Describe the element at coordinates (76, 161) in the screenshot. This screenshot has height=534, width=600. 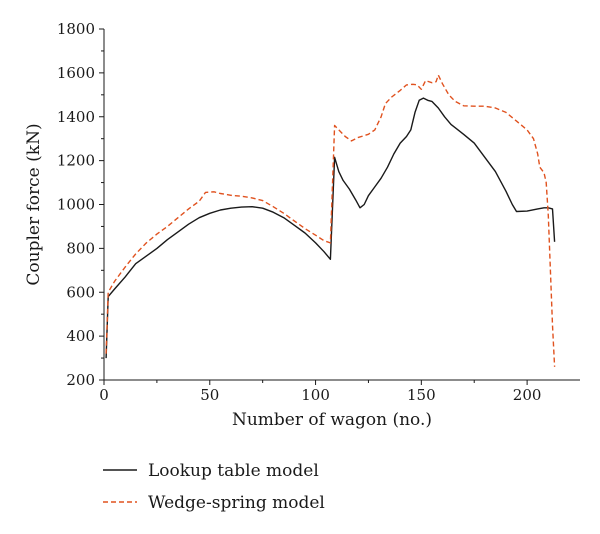
I see `y-tick-label: 1200` at that location.